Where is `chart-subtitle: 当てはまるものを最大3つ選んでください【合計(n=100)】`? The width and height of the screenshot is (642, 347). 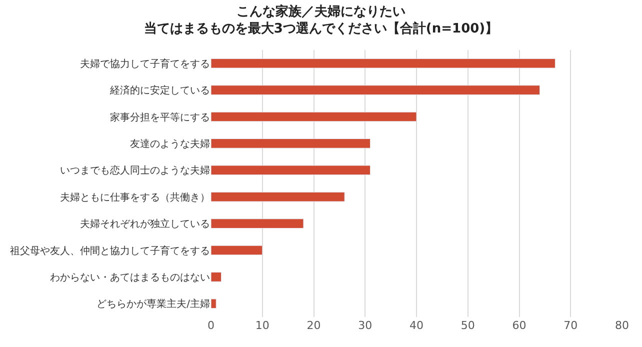
chart-subtitle: 当てはまるものを最大3つ選んでください【合計(n=100)】 is located at coordinates (321, 28).